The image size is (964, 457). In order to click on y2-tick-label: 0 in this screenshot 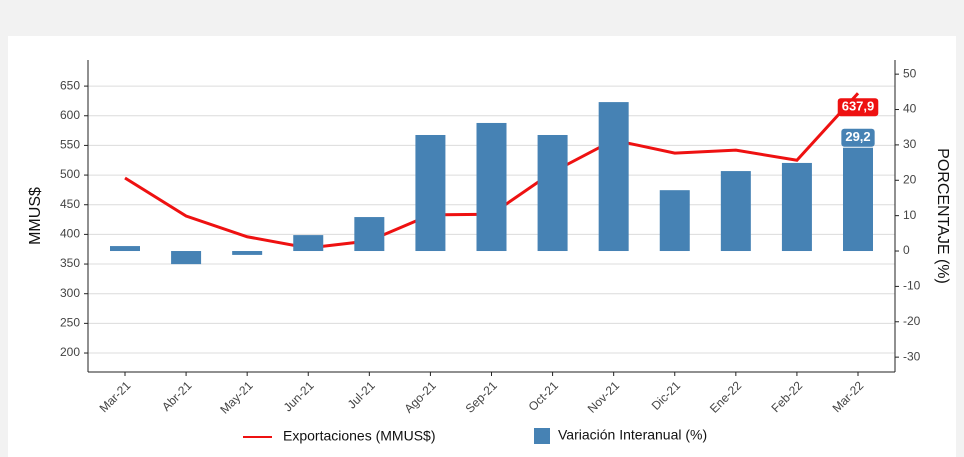, I will do `click(906, 250)`.